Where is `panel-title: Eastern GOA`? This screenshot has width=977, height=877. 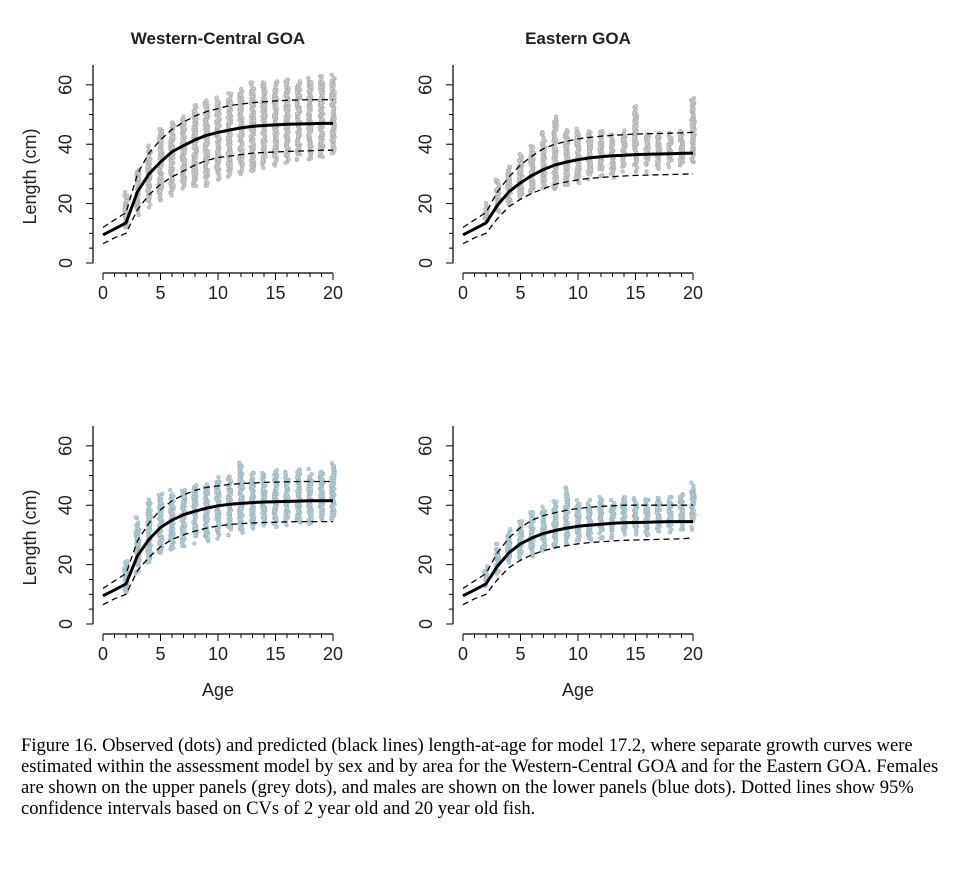
panel-title: Eastern GOA is located at coordinates (578, 38).